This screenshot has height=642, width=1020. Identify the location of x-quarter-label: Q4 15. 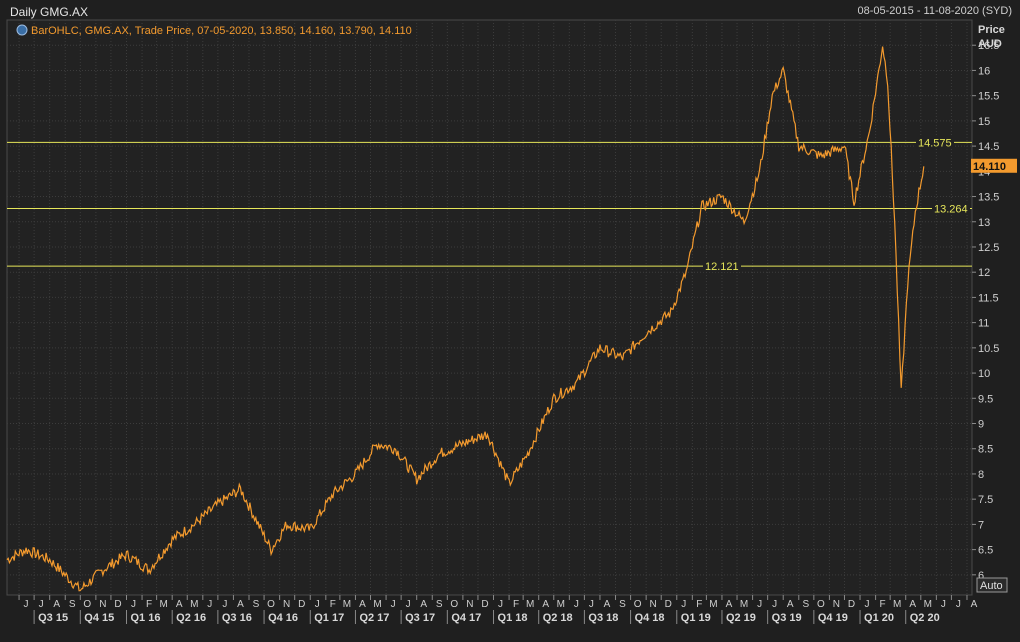
(99, 618).